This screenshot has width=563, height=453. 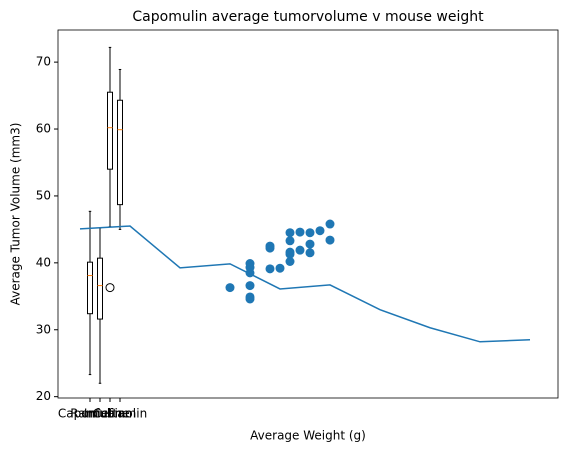 I want to click on x-axis-label: Average Weight (g), so click(x=308, y=436).